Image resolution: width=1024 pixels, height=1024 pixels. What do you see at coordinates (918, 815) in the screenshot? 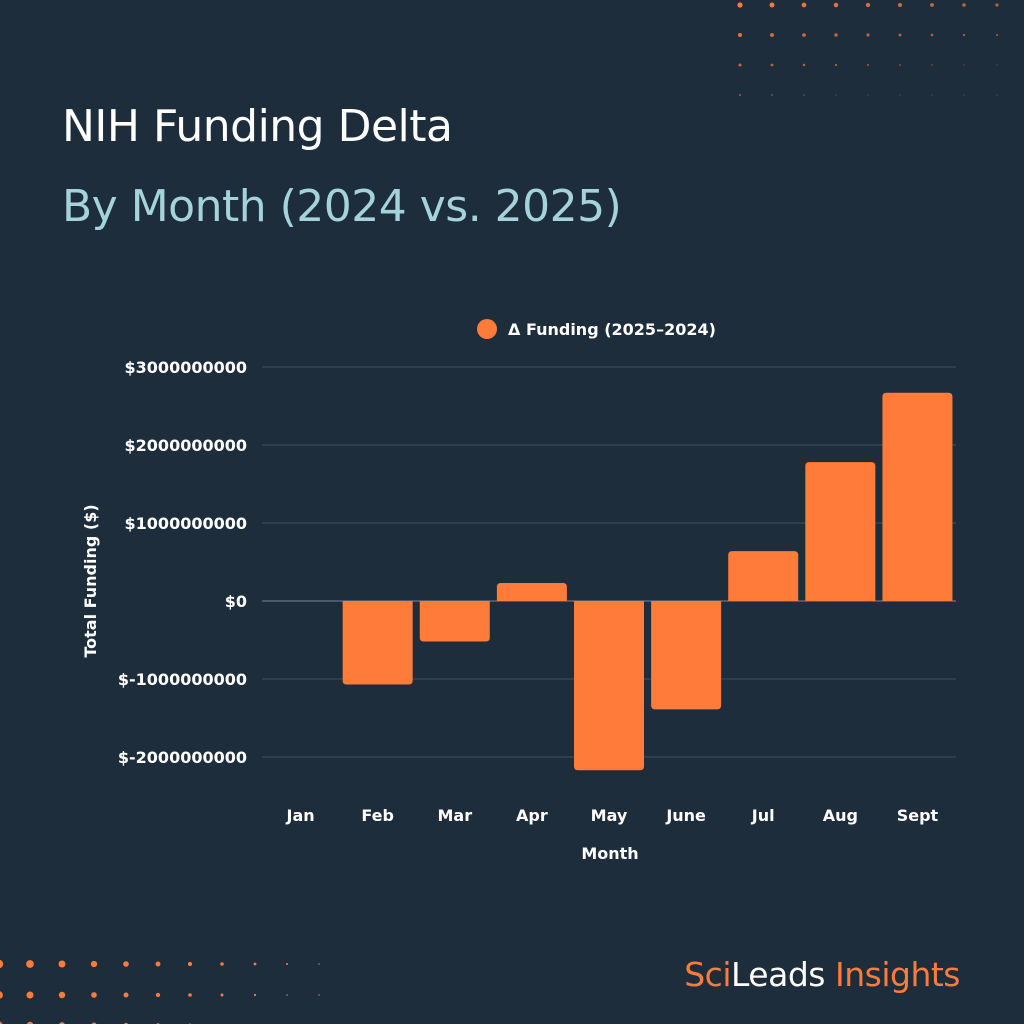
I see `x-tick-label: Sept` at bounding box center [918, 815].